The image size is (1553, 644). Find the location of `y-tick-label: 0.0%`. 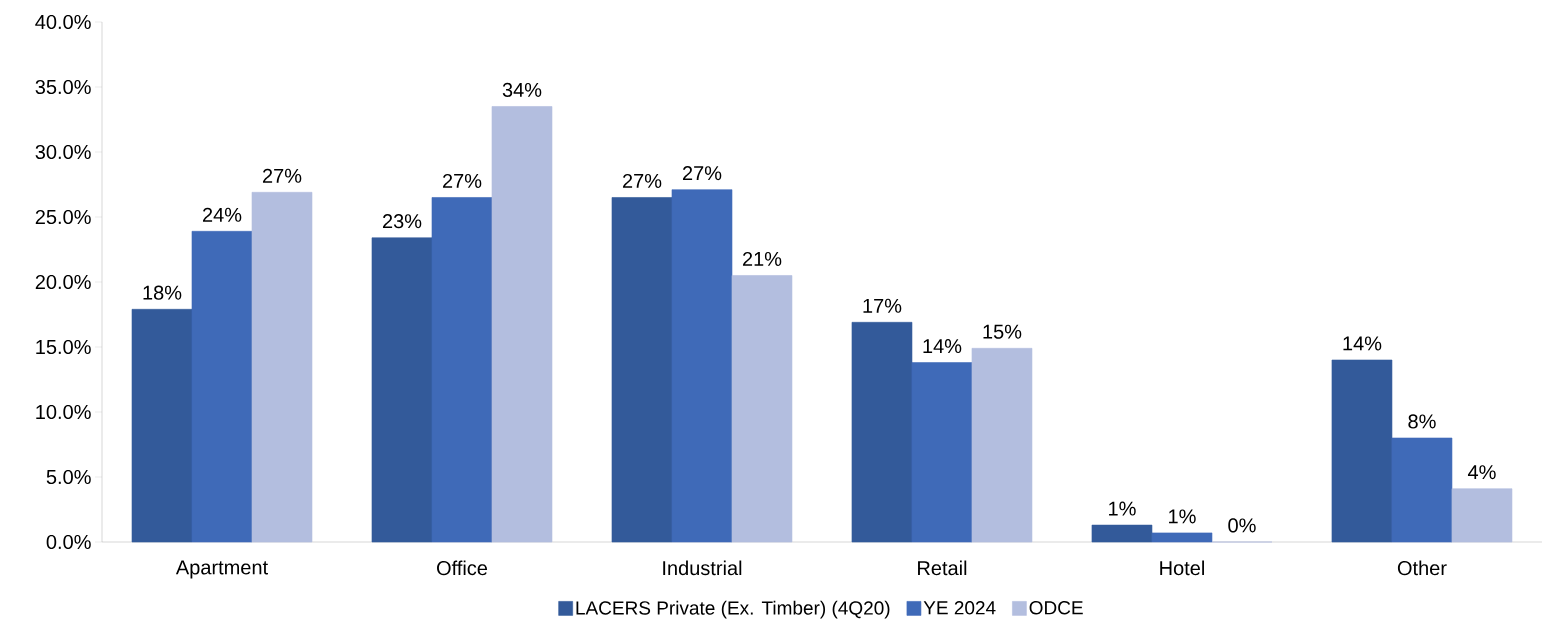

y-tick-label: 0.0% is located at coordinates (68, 542).